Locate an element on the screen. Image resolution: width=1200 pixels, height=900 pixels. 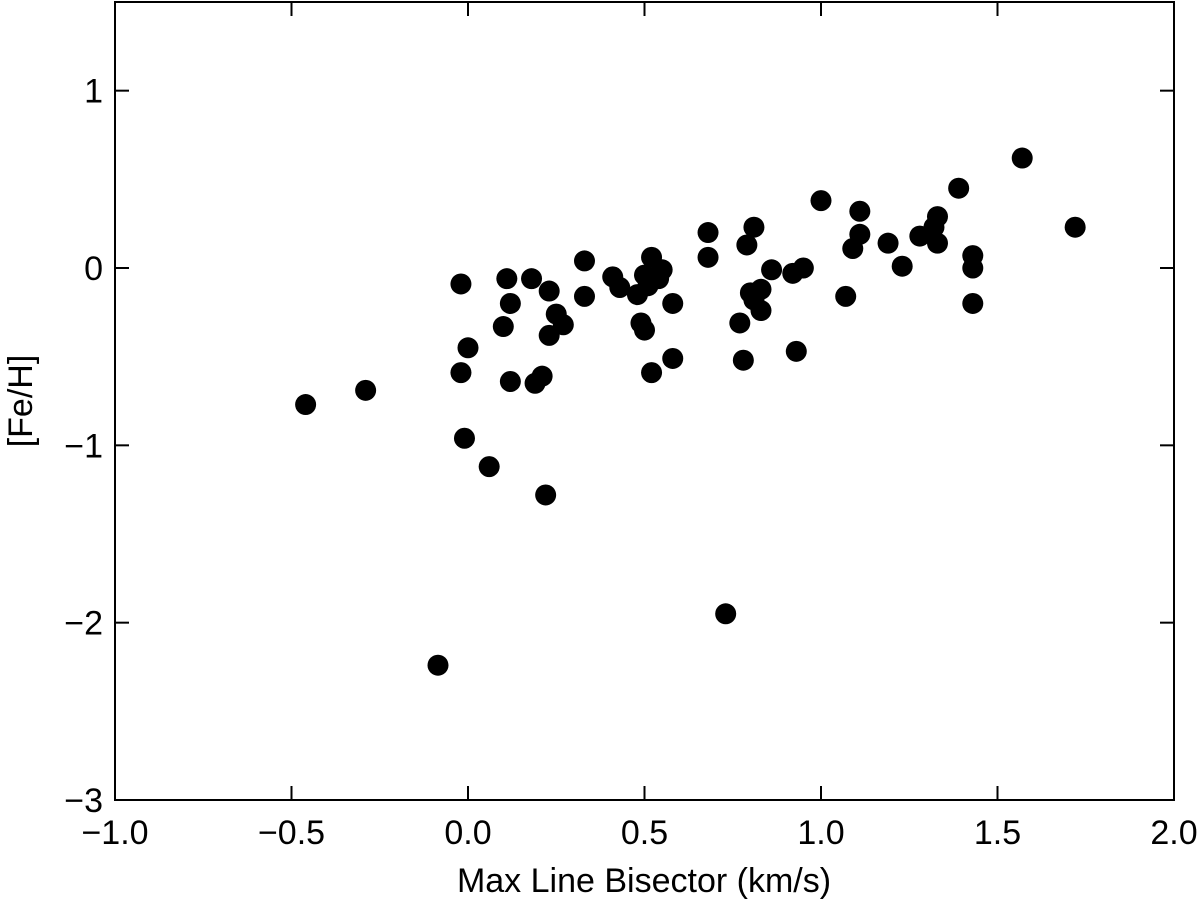
x-tick-label: 0.5 is located at coordinates (644, 833).